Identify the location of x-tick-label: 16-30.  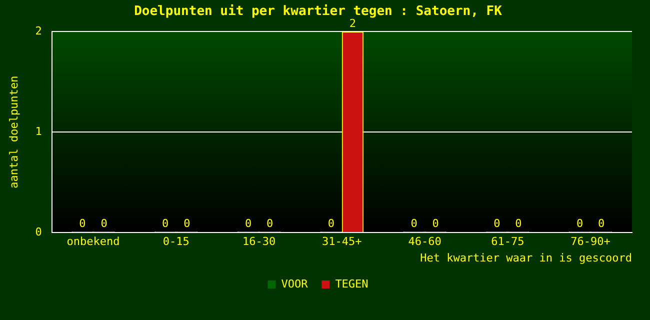
(259, 241).